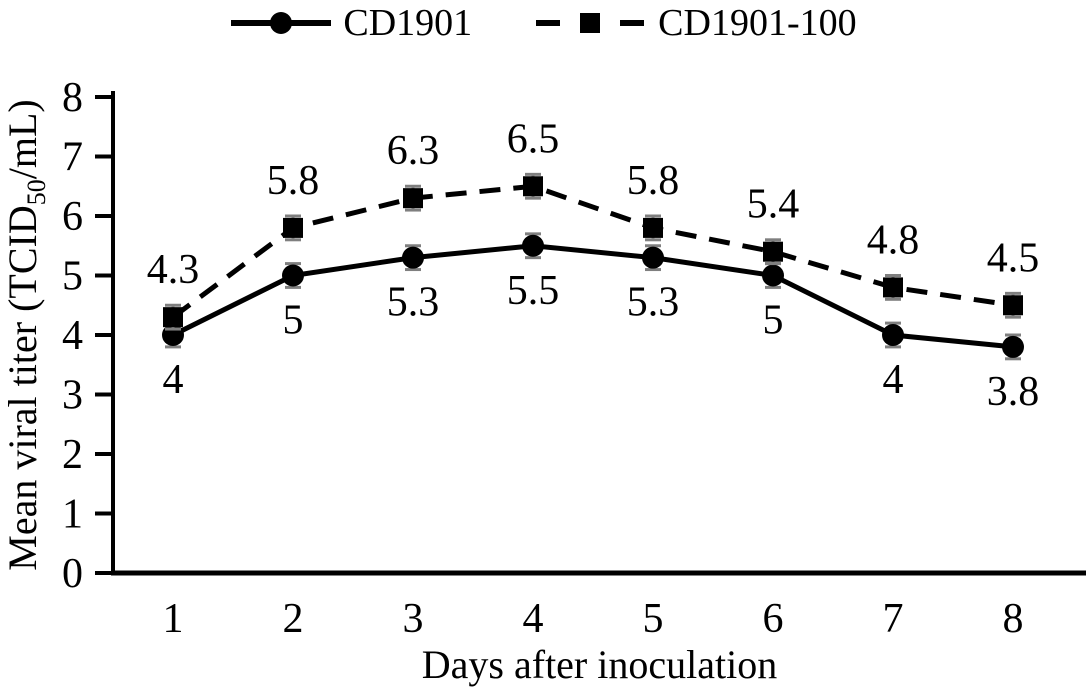 The height and width of the screenshot is (696, 1088). Describe the element at coordinates (592, 296) in the screenshot. I see `series-line-cd1901` at that location.